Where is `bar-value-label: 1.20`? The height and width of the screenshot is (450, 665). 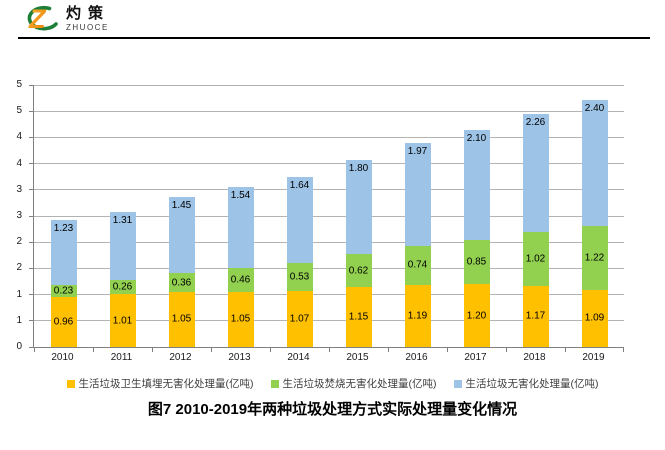 bar-value-label: 1.20 is located at coordinates (476, 316).